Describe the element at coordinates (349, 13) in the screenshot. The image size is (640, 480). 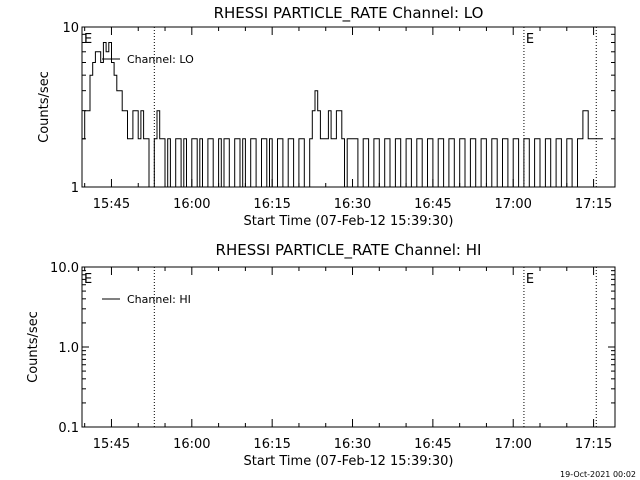
I see `chart-title: RHESSI PARTICLE_RATE Channel: LO` at that location.